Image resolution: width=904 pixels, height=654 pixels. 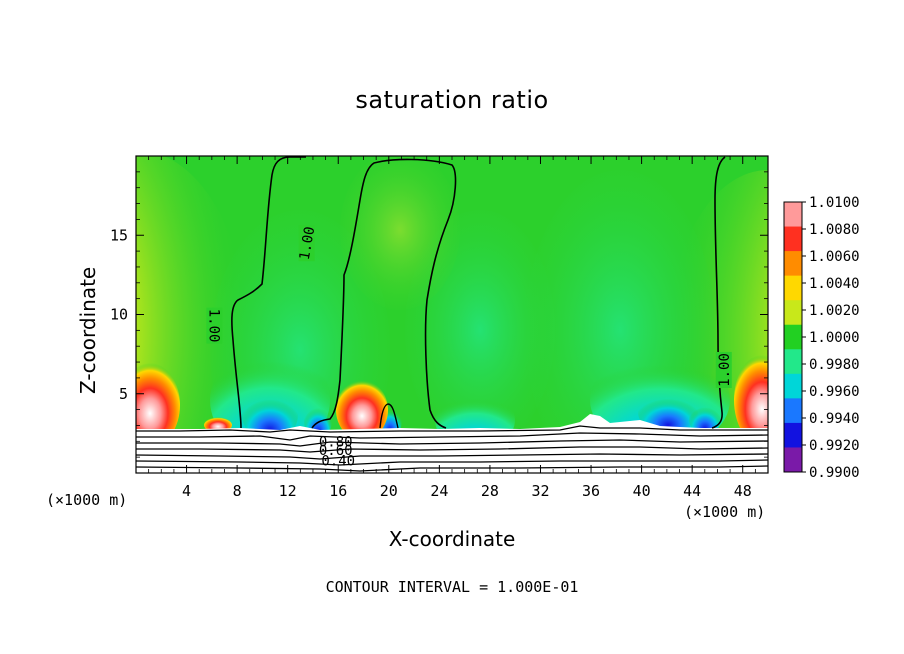 What do you see at coordinates (237, 491) in the screenshot?
I see `x-tick-label: 8` at bounding box center [237, 491].